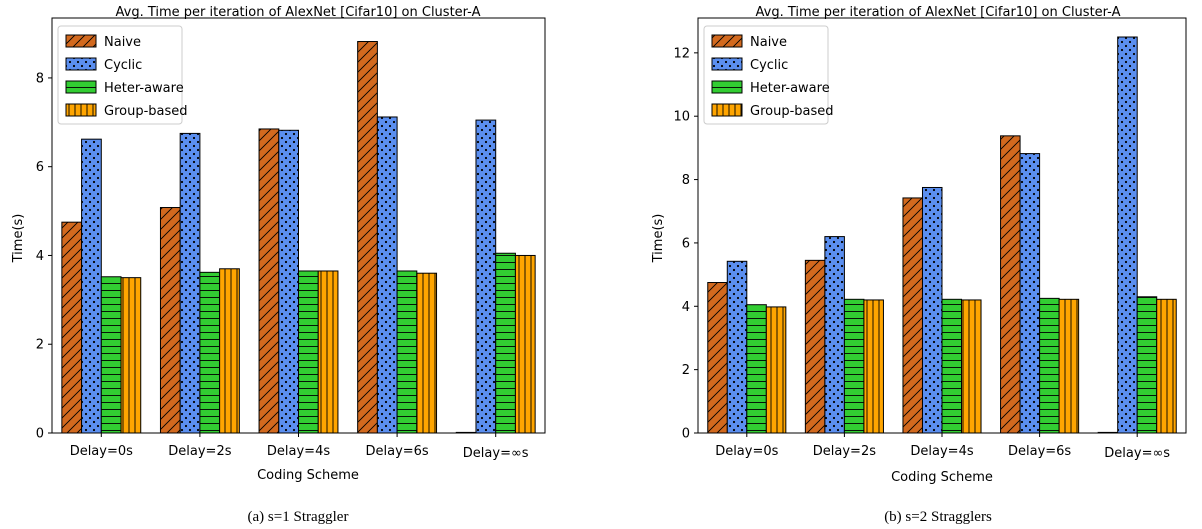  I want to click on y-ticks: 0 2 4 6 8 10 12, so click(685, 244).